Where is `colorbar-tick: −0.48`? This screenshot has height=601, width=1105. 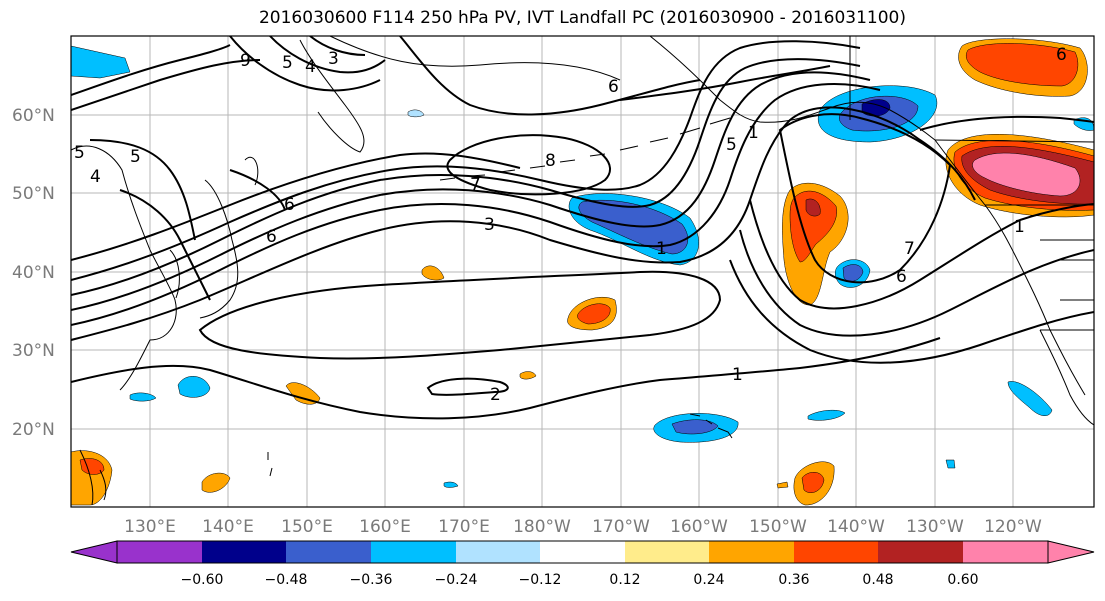 colorbar-tick: −0.48 is located at coordinates (286, 580).